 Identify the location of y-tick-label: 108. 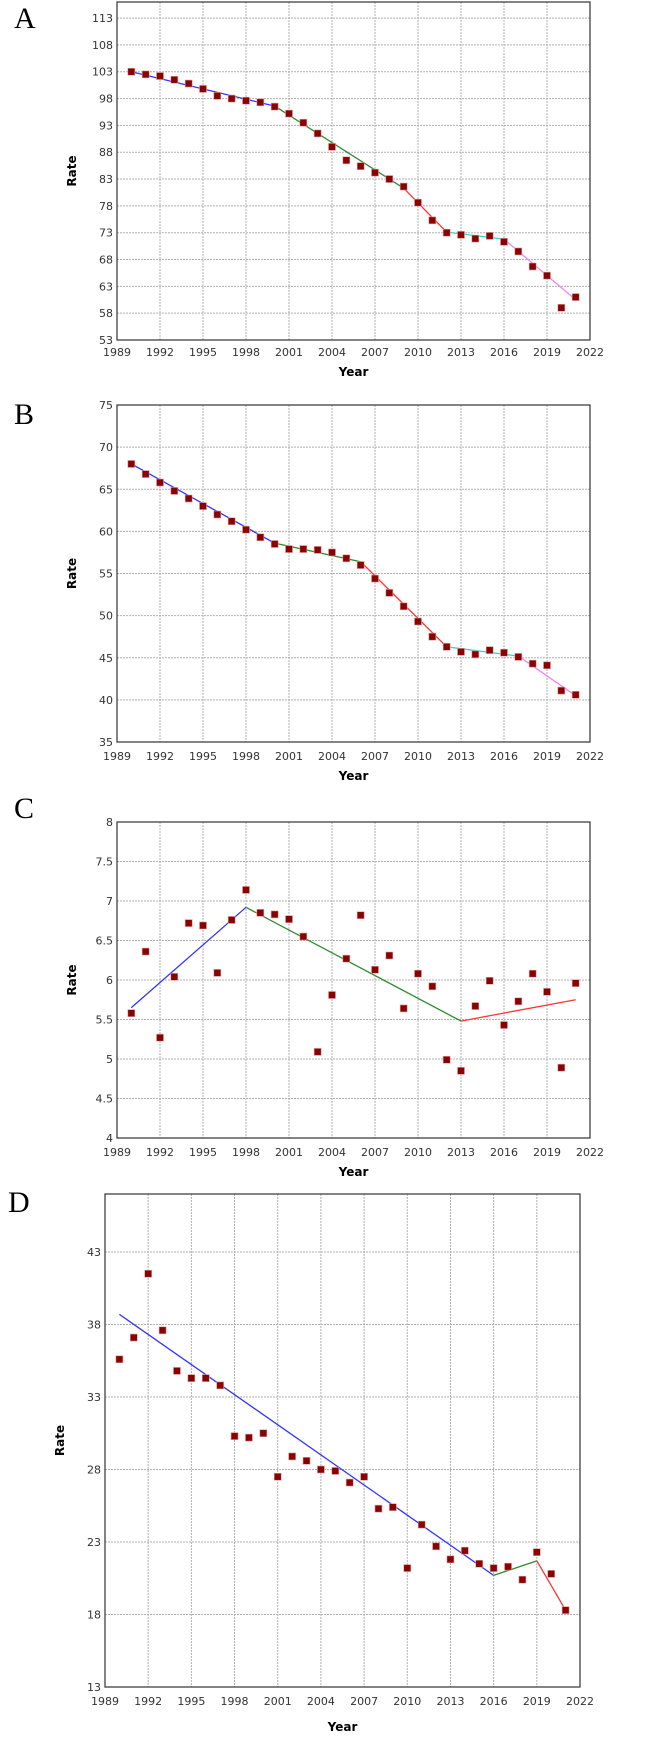
(102, 45).